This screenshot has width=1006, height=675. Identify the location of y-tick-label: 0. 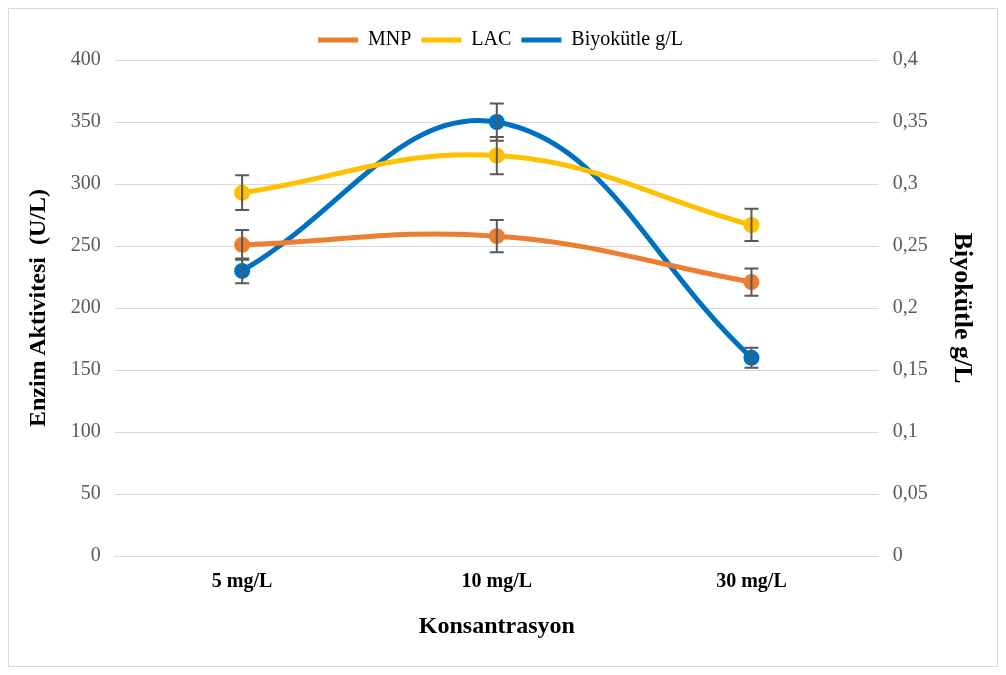
(95, 554).